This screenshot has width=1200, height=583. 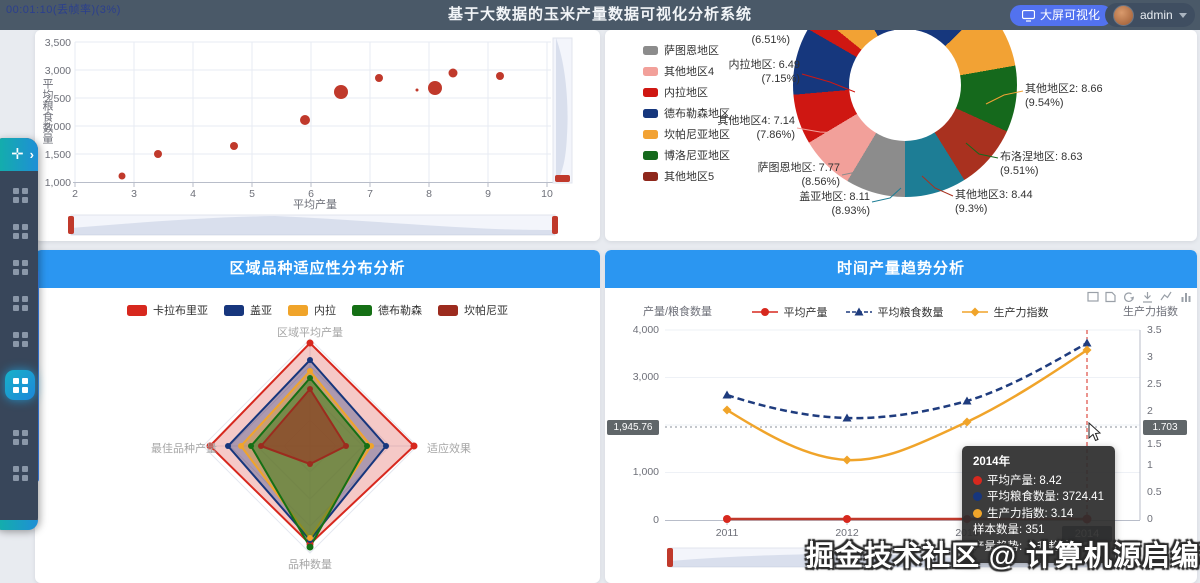 I want to click on pie-legend-item: 其他地区5, so click(x=686, y=176).